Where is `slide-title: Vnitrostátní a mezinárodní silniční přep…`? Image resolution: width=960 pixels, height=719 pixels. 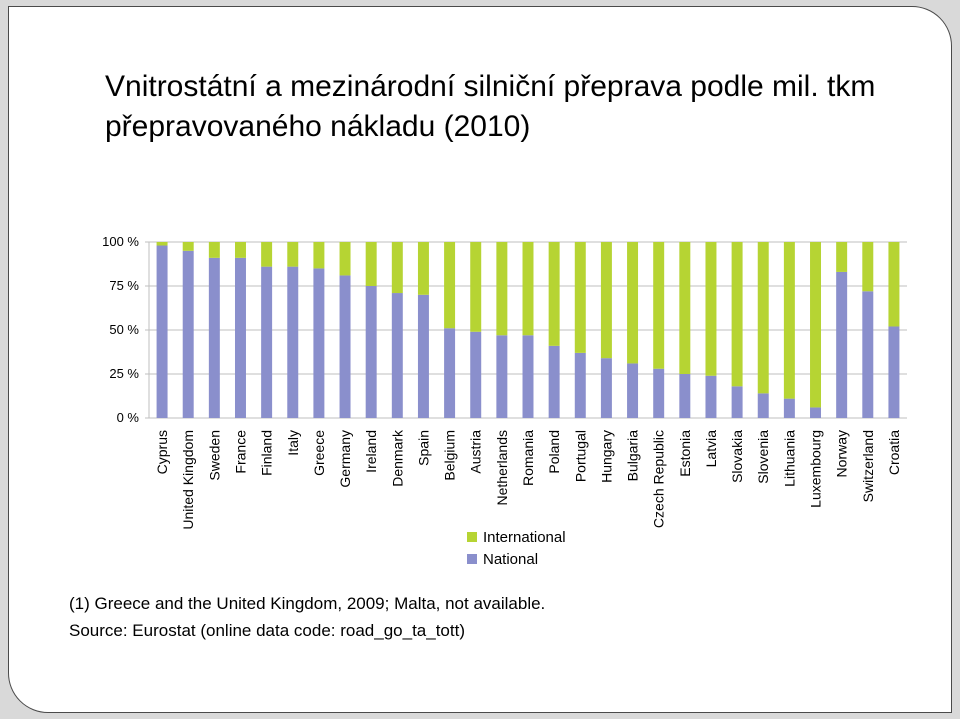 slide-title: Vnitrostátní a mezinárodní silniční přep… is located at coordinates (490, 106).